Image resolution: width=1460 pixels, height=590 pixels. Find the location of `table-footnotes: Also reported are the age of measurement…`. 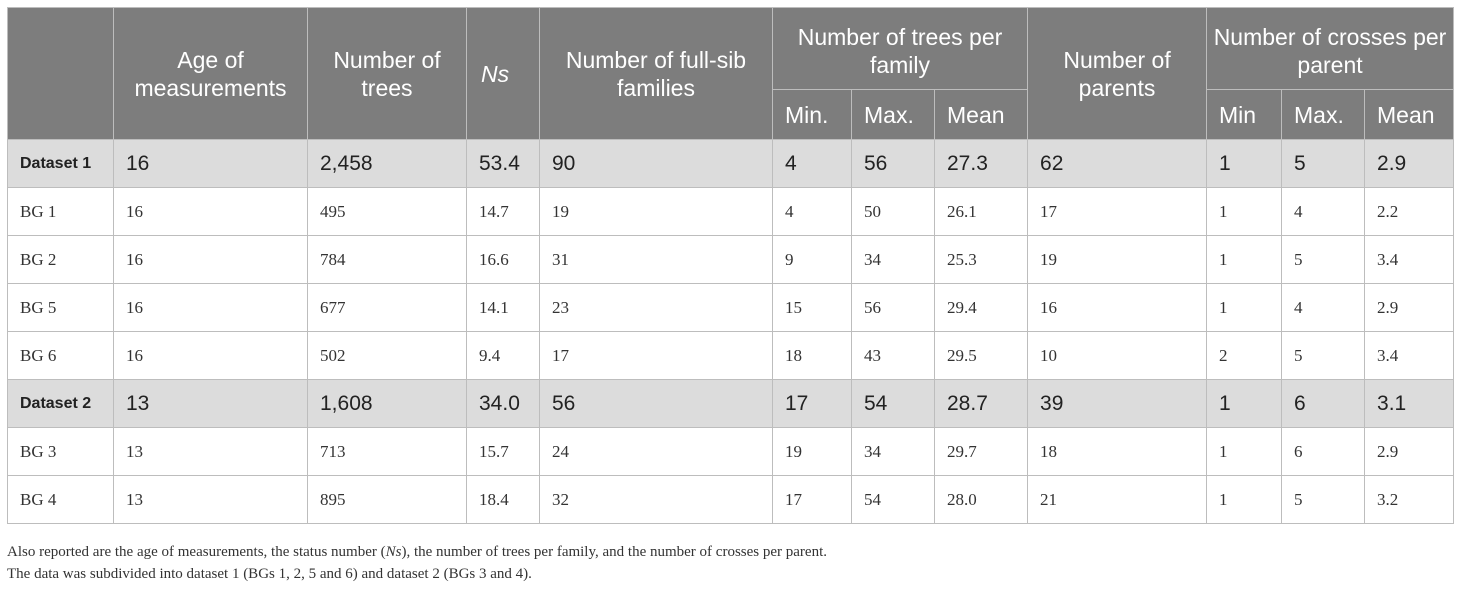

table-footnotes: Also reported are the age of measurement… is located at coordinates (417, 563).